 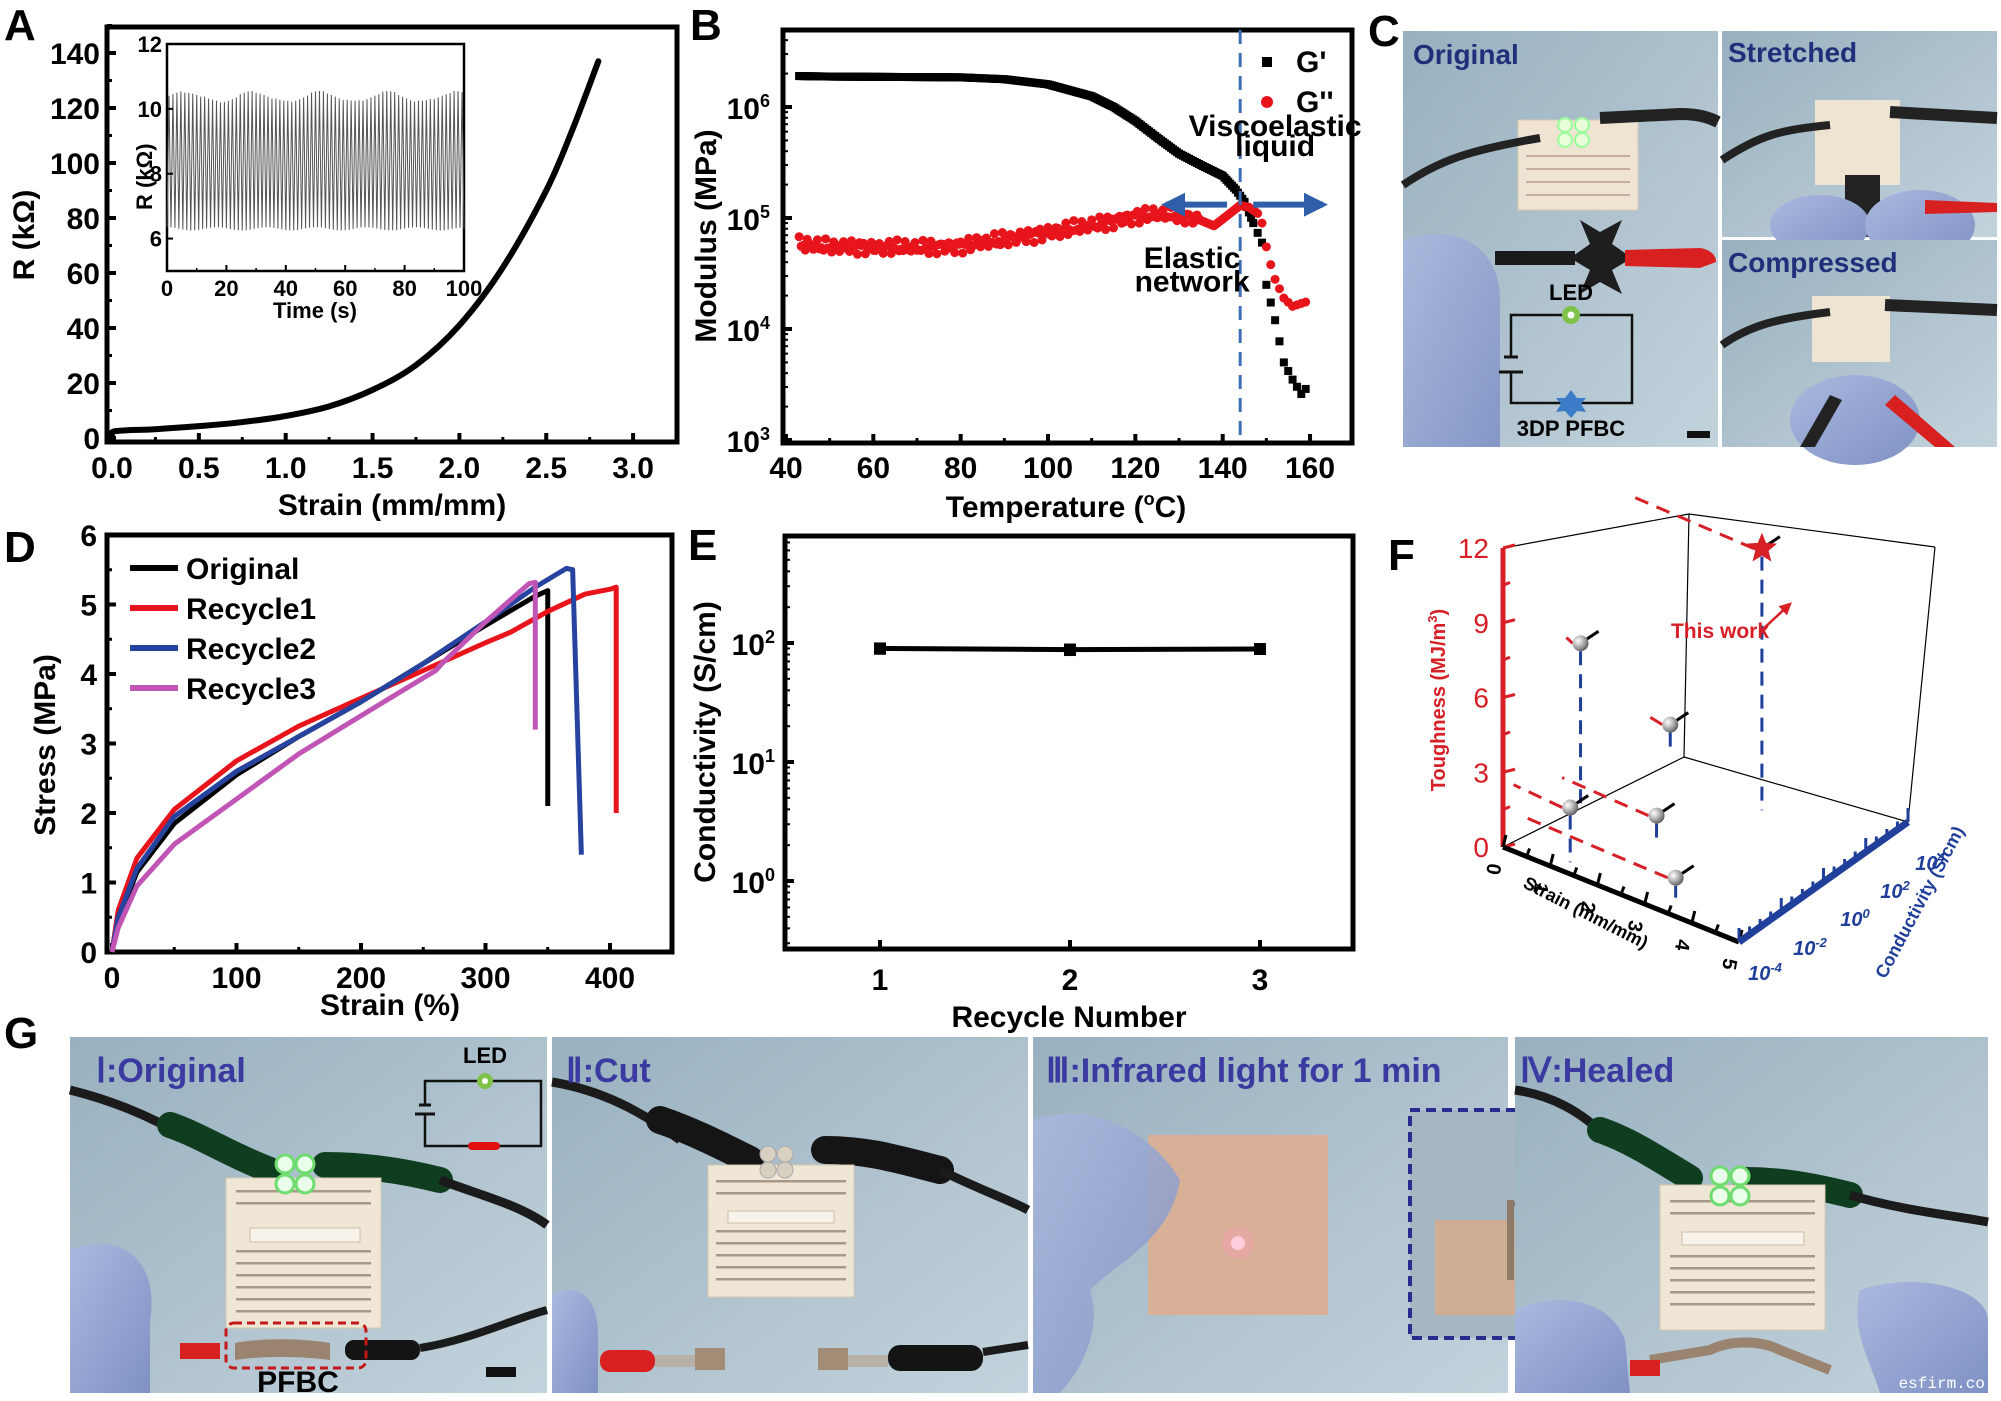 What do you see at coordinates (83, 274) in the screenshot?
I see `y-tick-label: 60` at bounding box center [83, 274].